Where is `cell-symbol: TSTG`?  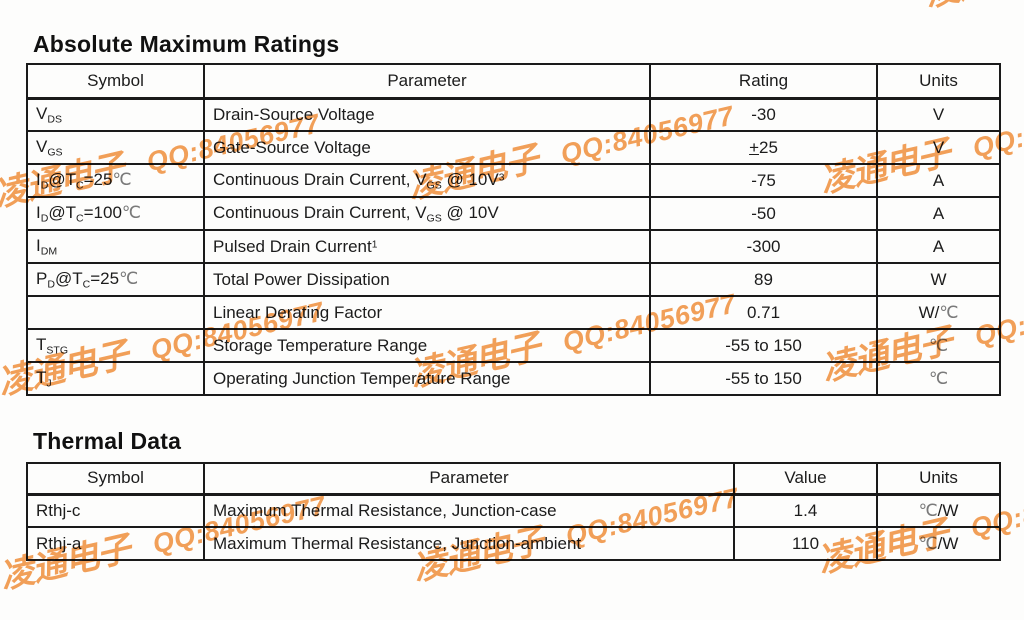 cell-symbol: TSTG is located at coordinates (115, 345).